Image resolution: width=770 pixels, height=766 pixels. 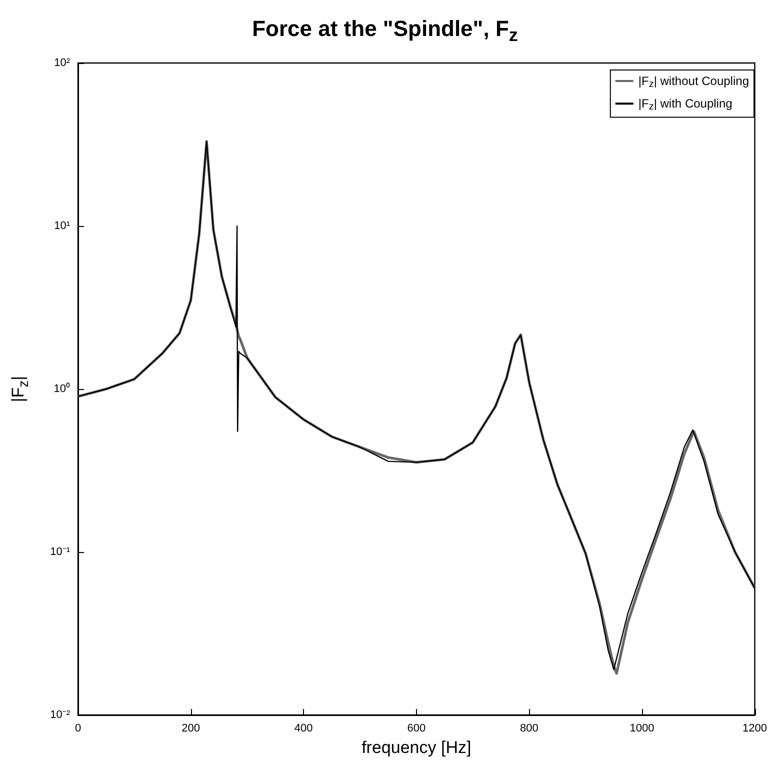 I want to click on x-axis-title: frequency [Hz], so click(x=417, y=747).